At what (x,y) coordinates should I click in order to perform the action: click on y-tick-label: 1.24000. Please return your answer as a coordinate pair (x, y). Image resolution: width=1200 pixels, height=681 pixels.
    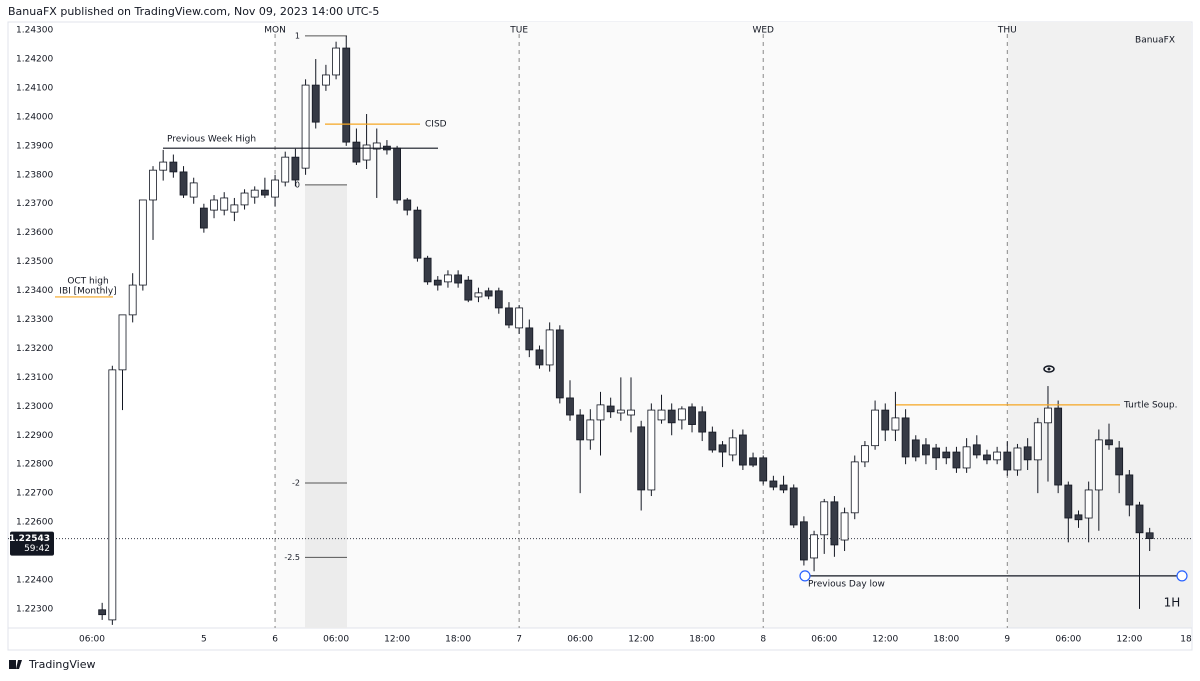
    Looking at the image, I should click on (34, 117).